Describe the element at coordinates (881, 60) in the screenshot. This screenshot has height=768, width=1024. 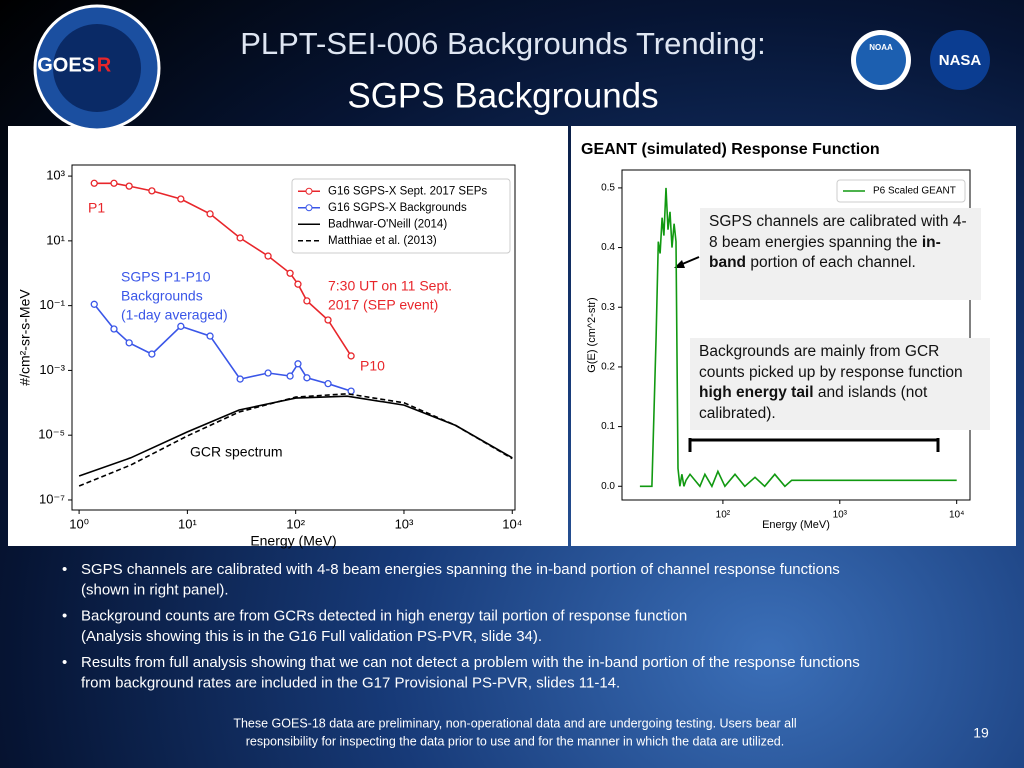
I see `noaa-logo-inner` at that location.